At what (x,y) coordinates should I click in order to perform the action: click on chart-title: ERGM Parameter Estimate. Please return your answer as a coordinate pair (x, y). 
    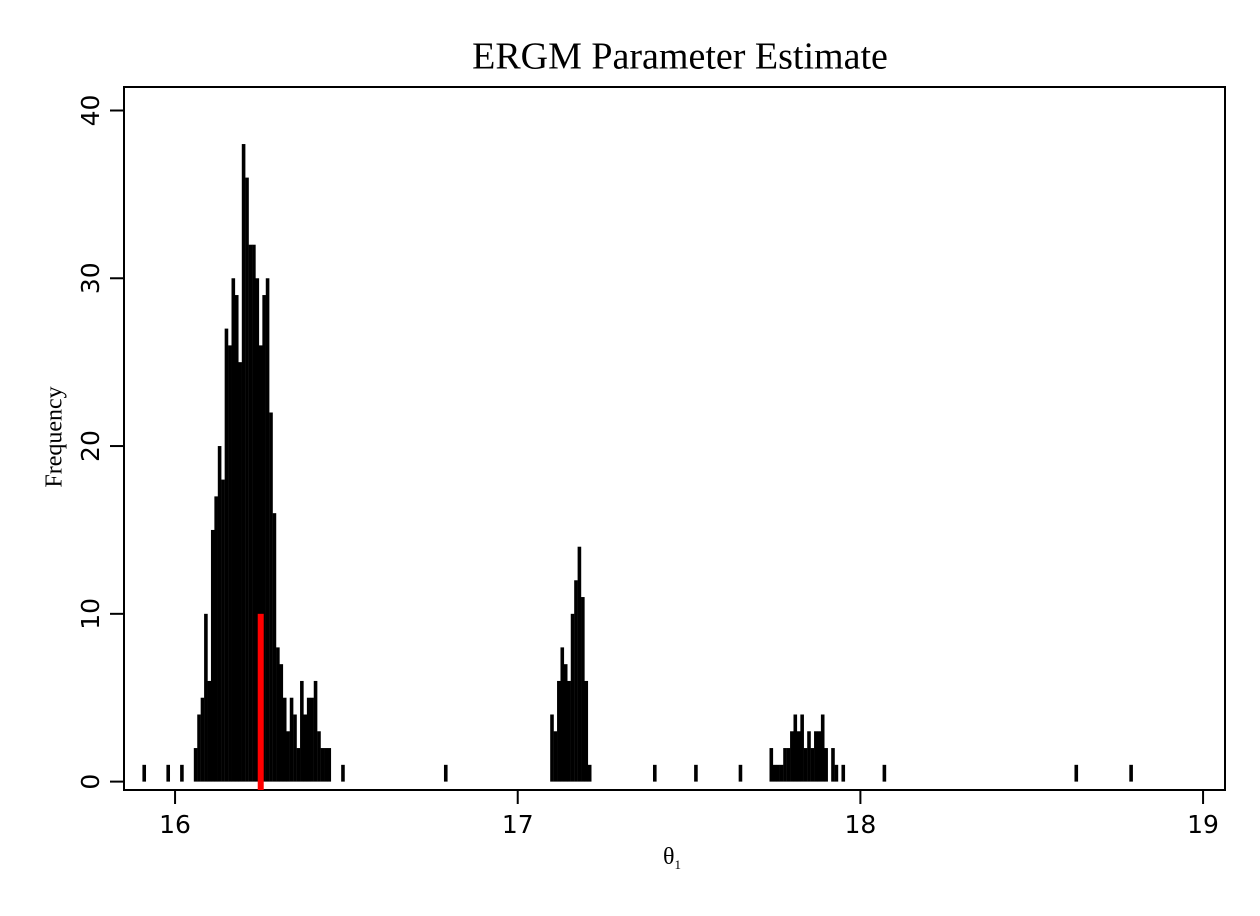
    Looking at the image, I should click on (680, 57).